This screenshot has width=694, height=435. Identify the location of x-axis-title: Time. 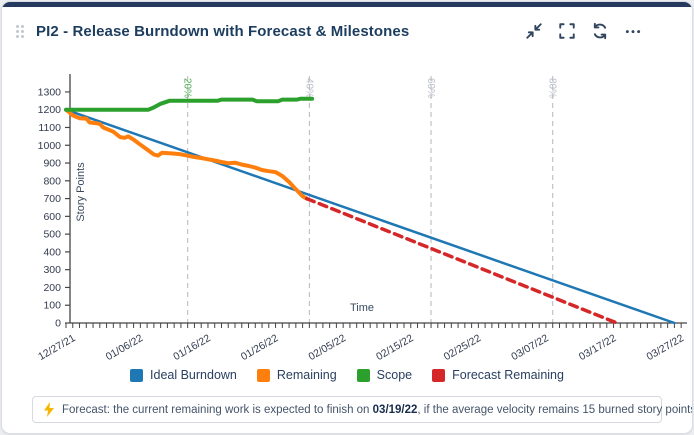
(362, 308).